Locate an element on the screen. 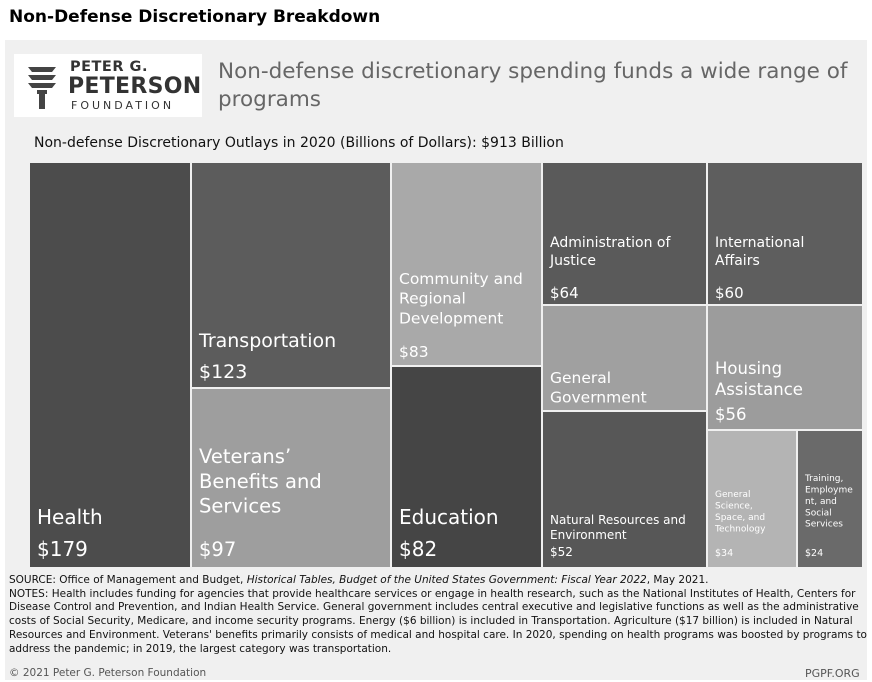 The image size is (872, 682). logo-line-1: PETER G. is located at coordinates (109, 67).